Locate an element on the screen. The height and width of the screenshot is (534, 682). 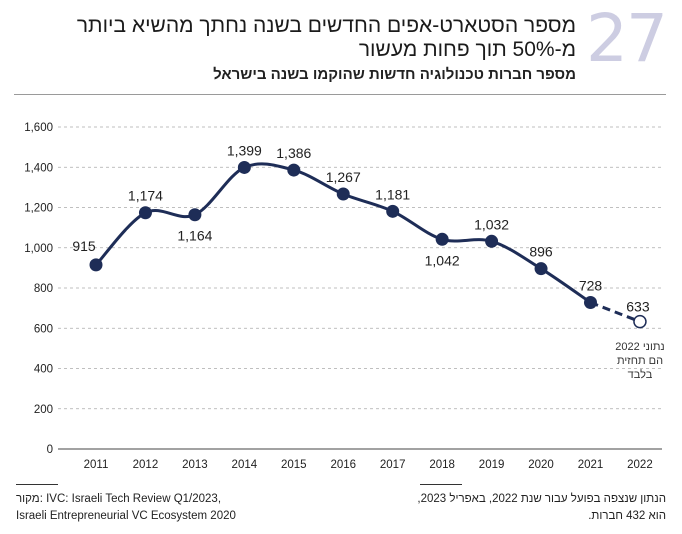
x-tick-label: 2014 is located at coordinates (245, 465).